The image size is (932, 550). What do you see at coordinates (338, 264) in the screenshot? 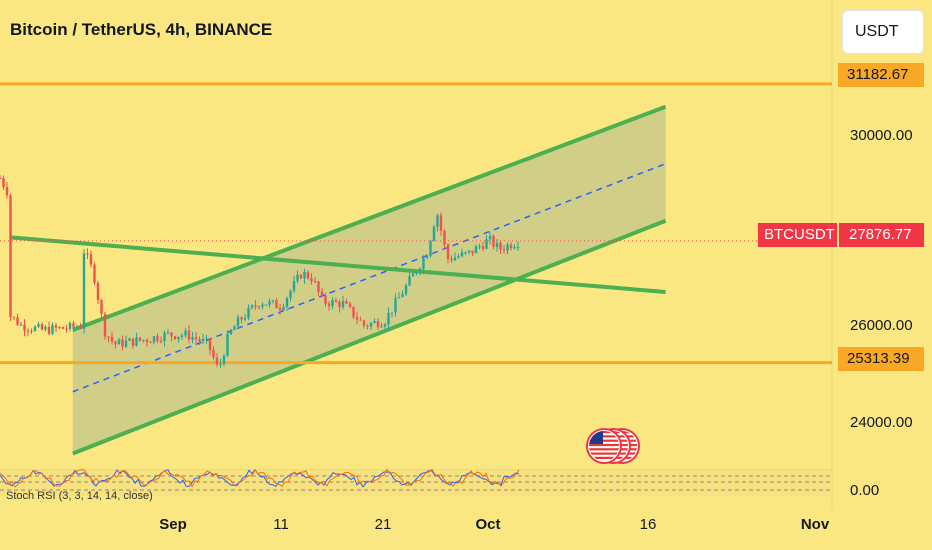
I see `descending-trendline` at bounding box center [338, 264].